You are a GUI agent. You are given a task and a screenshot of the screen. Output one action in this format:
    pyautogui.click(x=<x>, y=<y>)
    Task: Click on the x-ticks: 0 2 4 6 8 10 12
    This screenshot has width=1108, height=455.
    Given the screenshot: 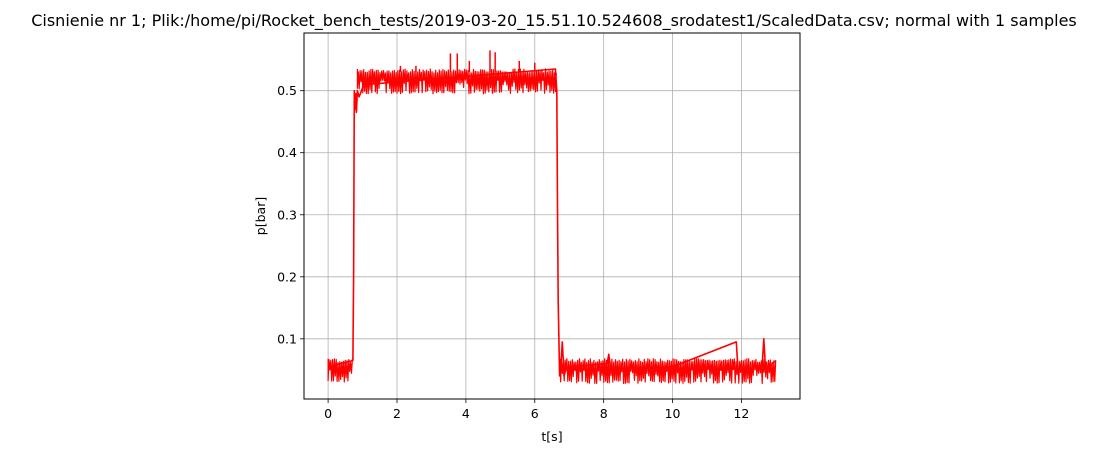 What is the action you would take?
    pyautogui.click(x=536, y=410)
    